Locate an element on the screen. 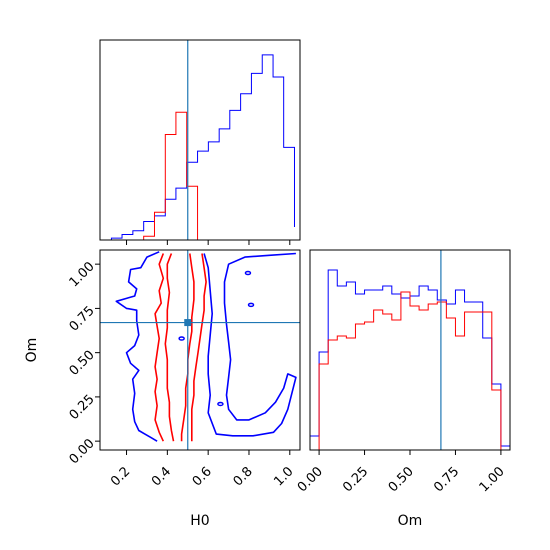 The image size is (550, 550). truth-marker is located at coordinates (188, 323).